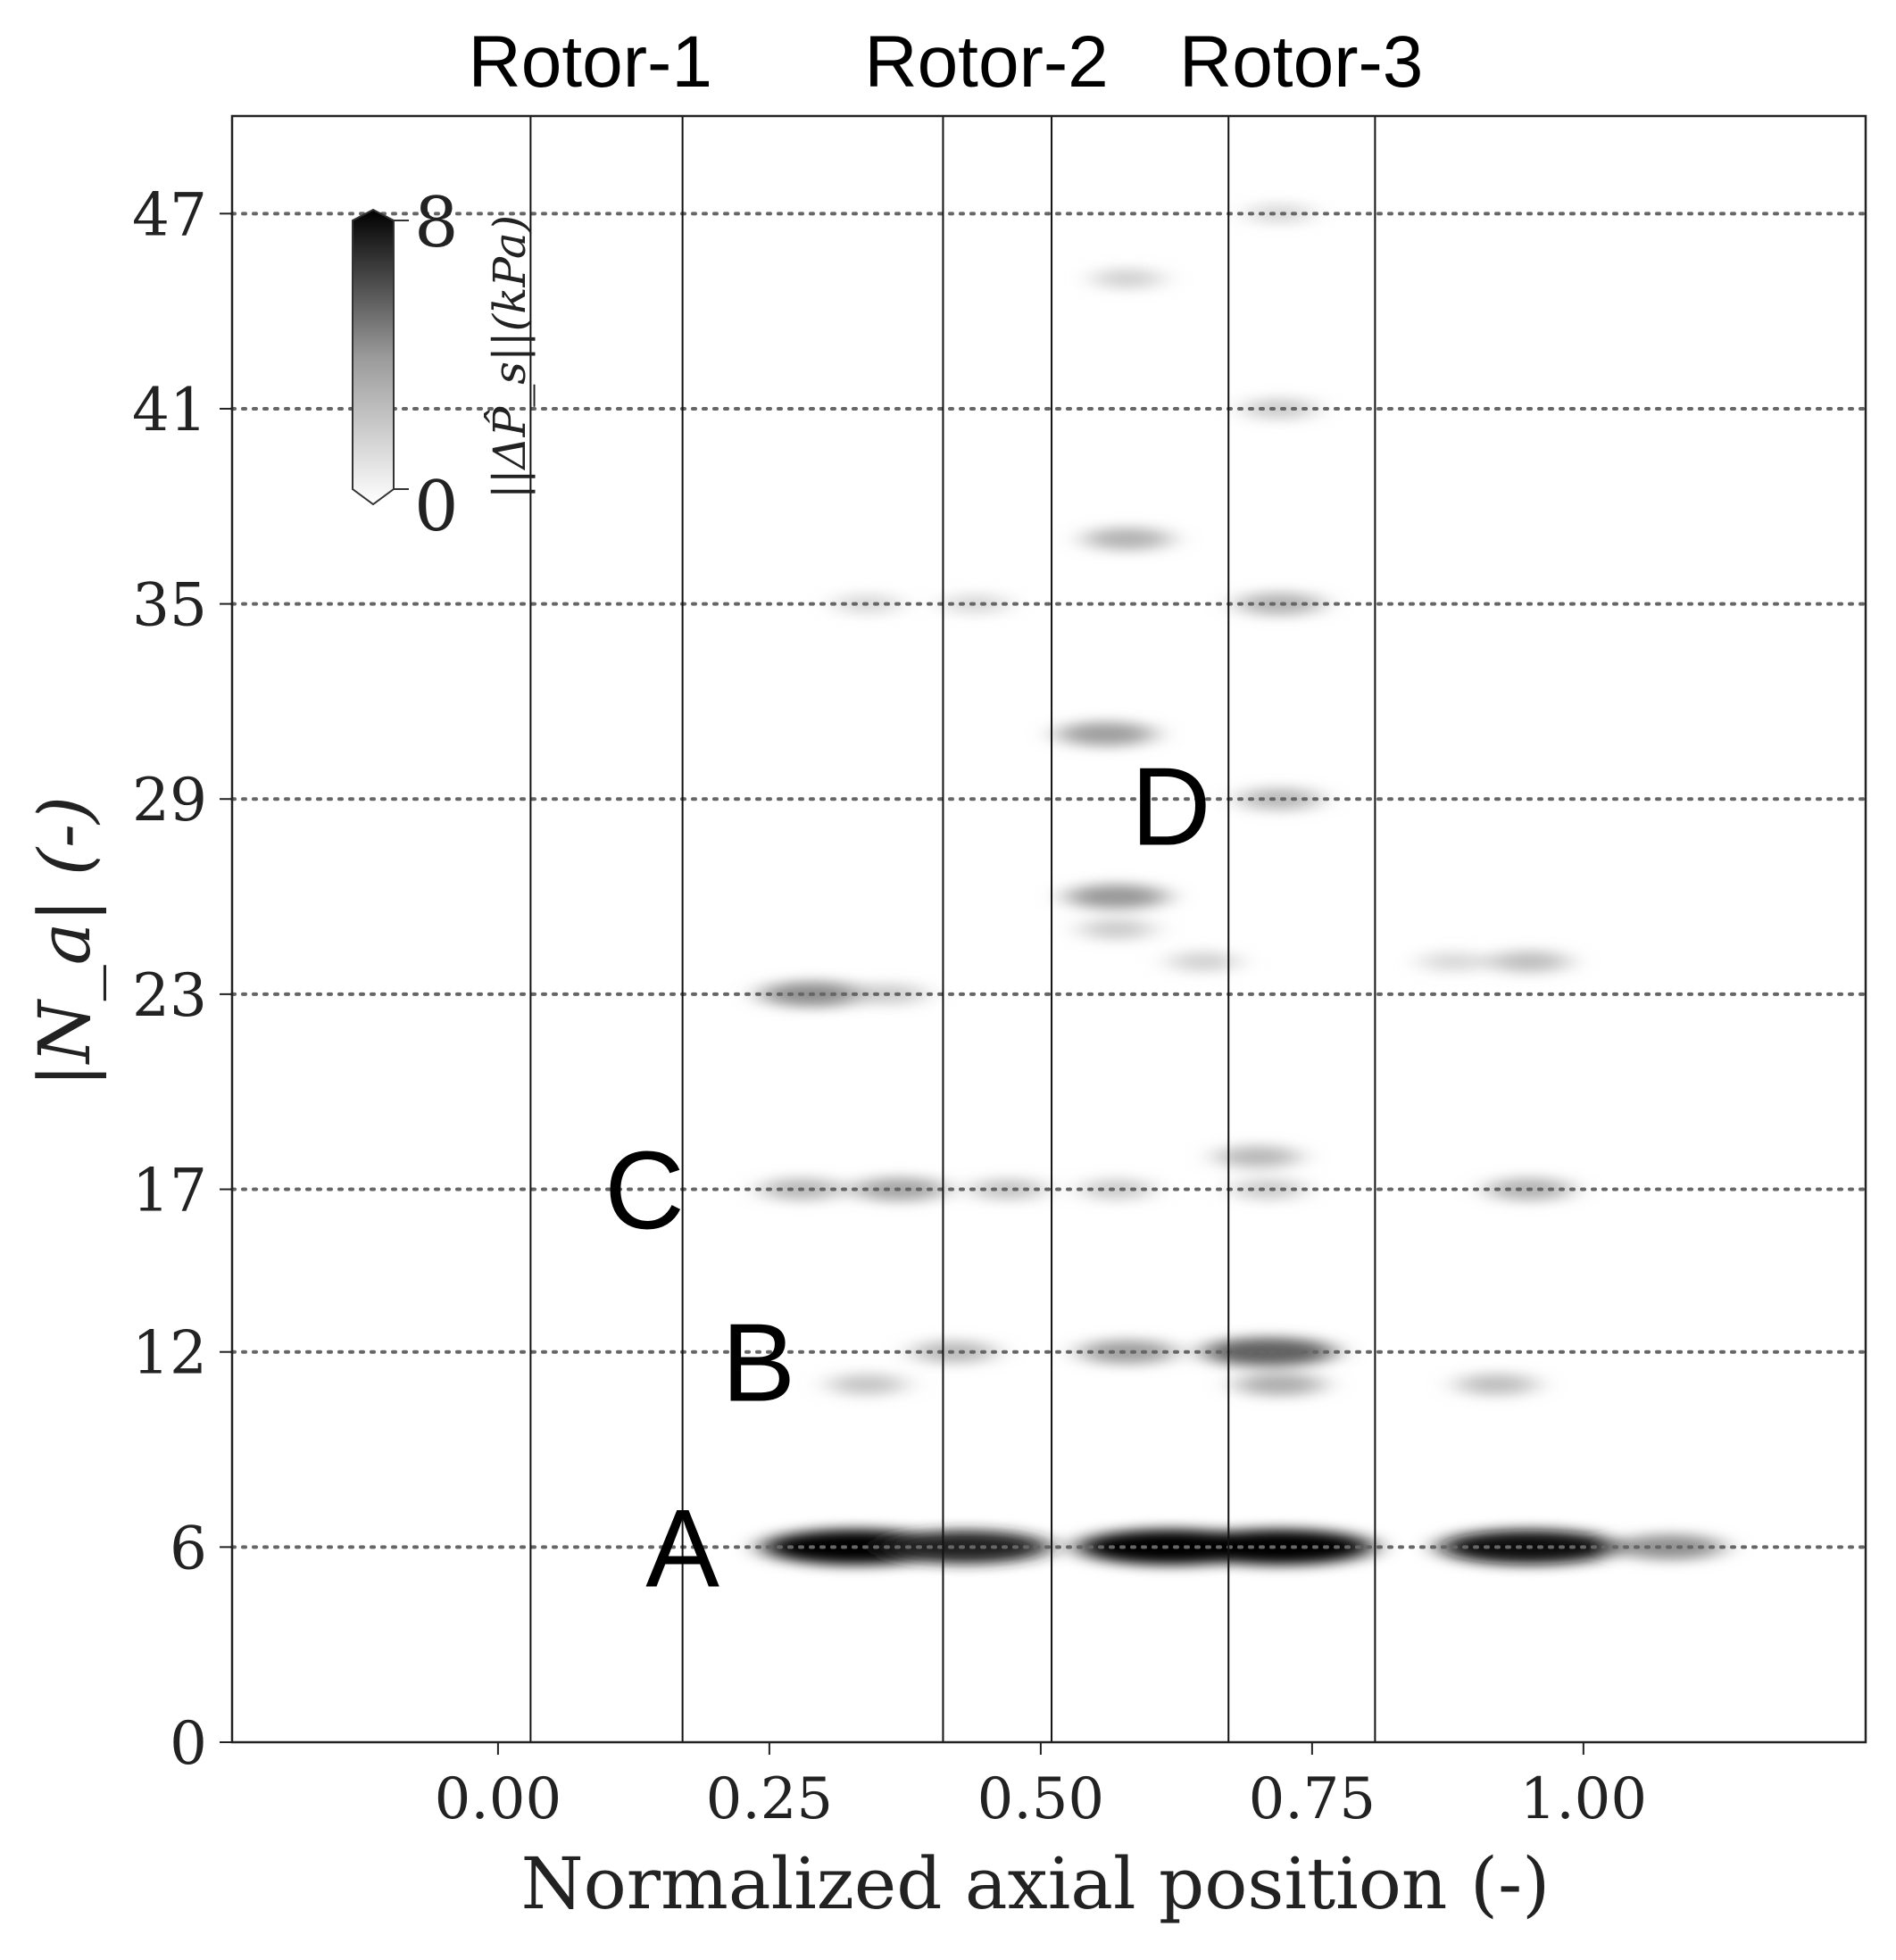 This screenshot has height=1960, width=1896. Describe the element at coordinates (188, 1743) in the screenshot. I see `y-tick-label: 0` at that location.